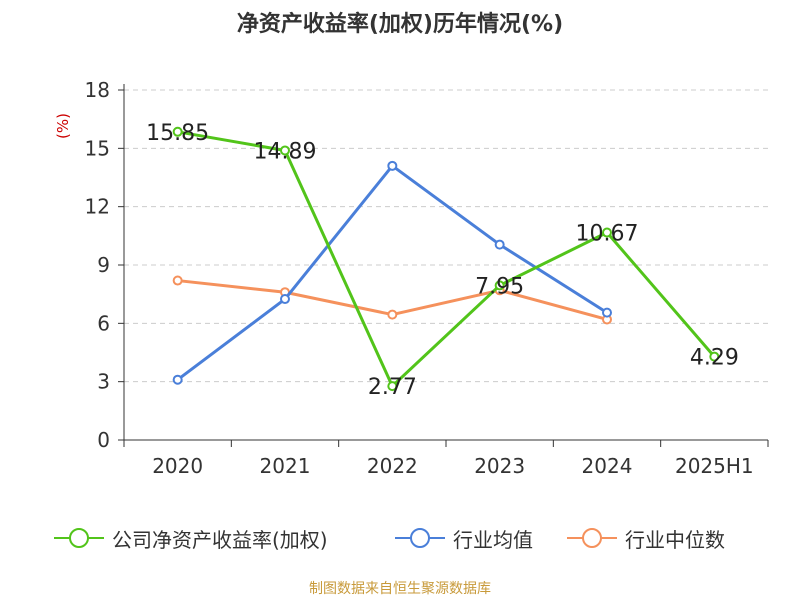 This screenshot has width=800, height=600. What do you see at coordinates (103, 265) in the screenshot?
I see `y-tick-label-3: 9` at bounding box center [103, 265].